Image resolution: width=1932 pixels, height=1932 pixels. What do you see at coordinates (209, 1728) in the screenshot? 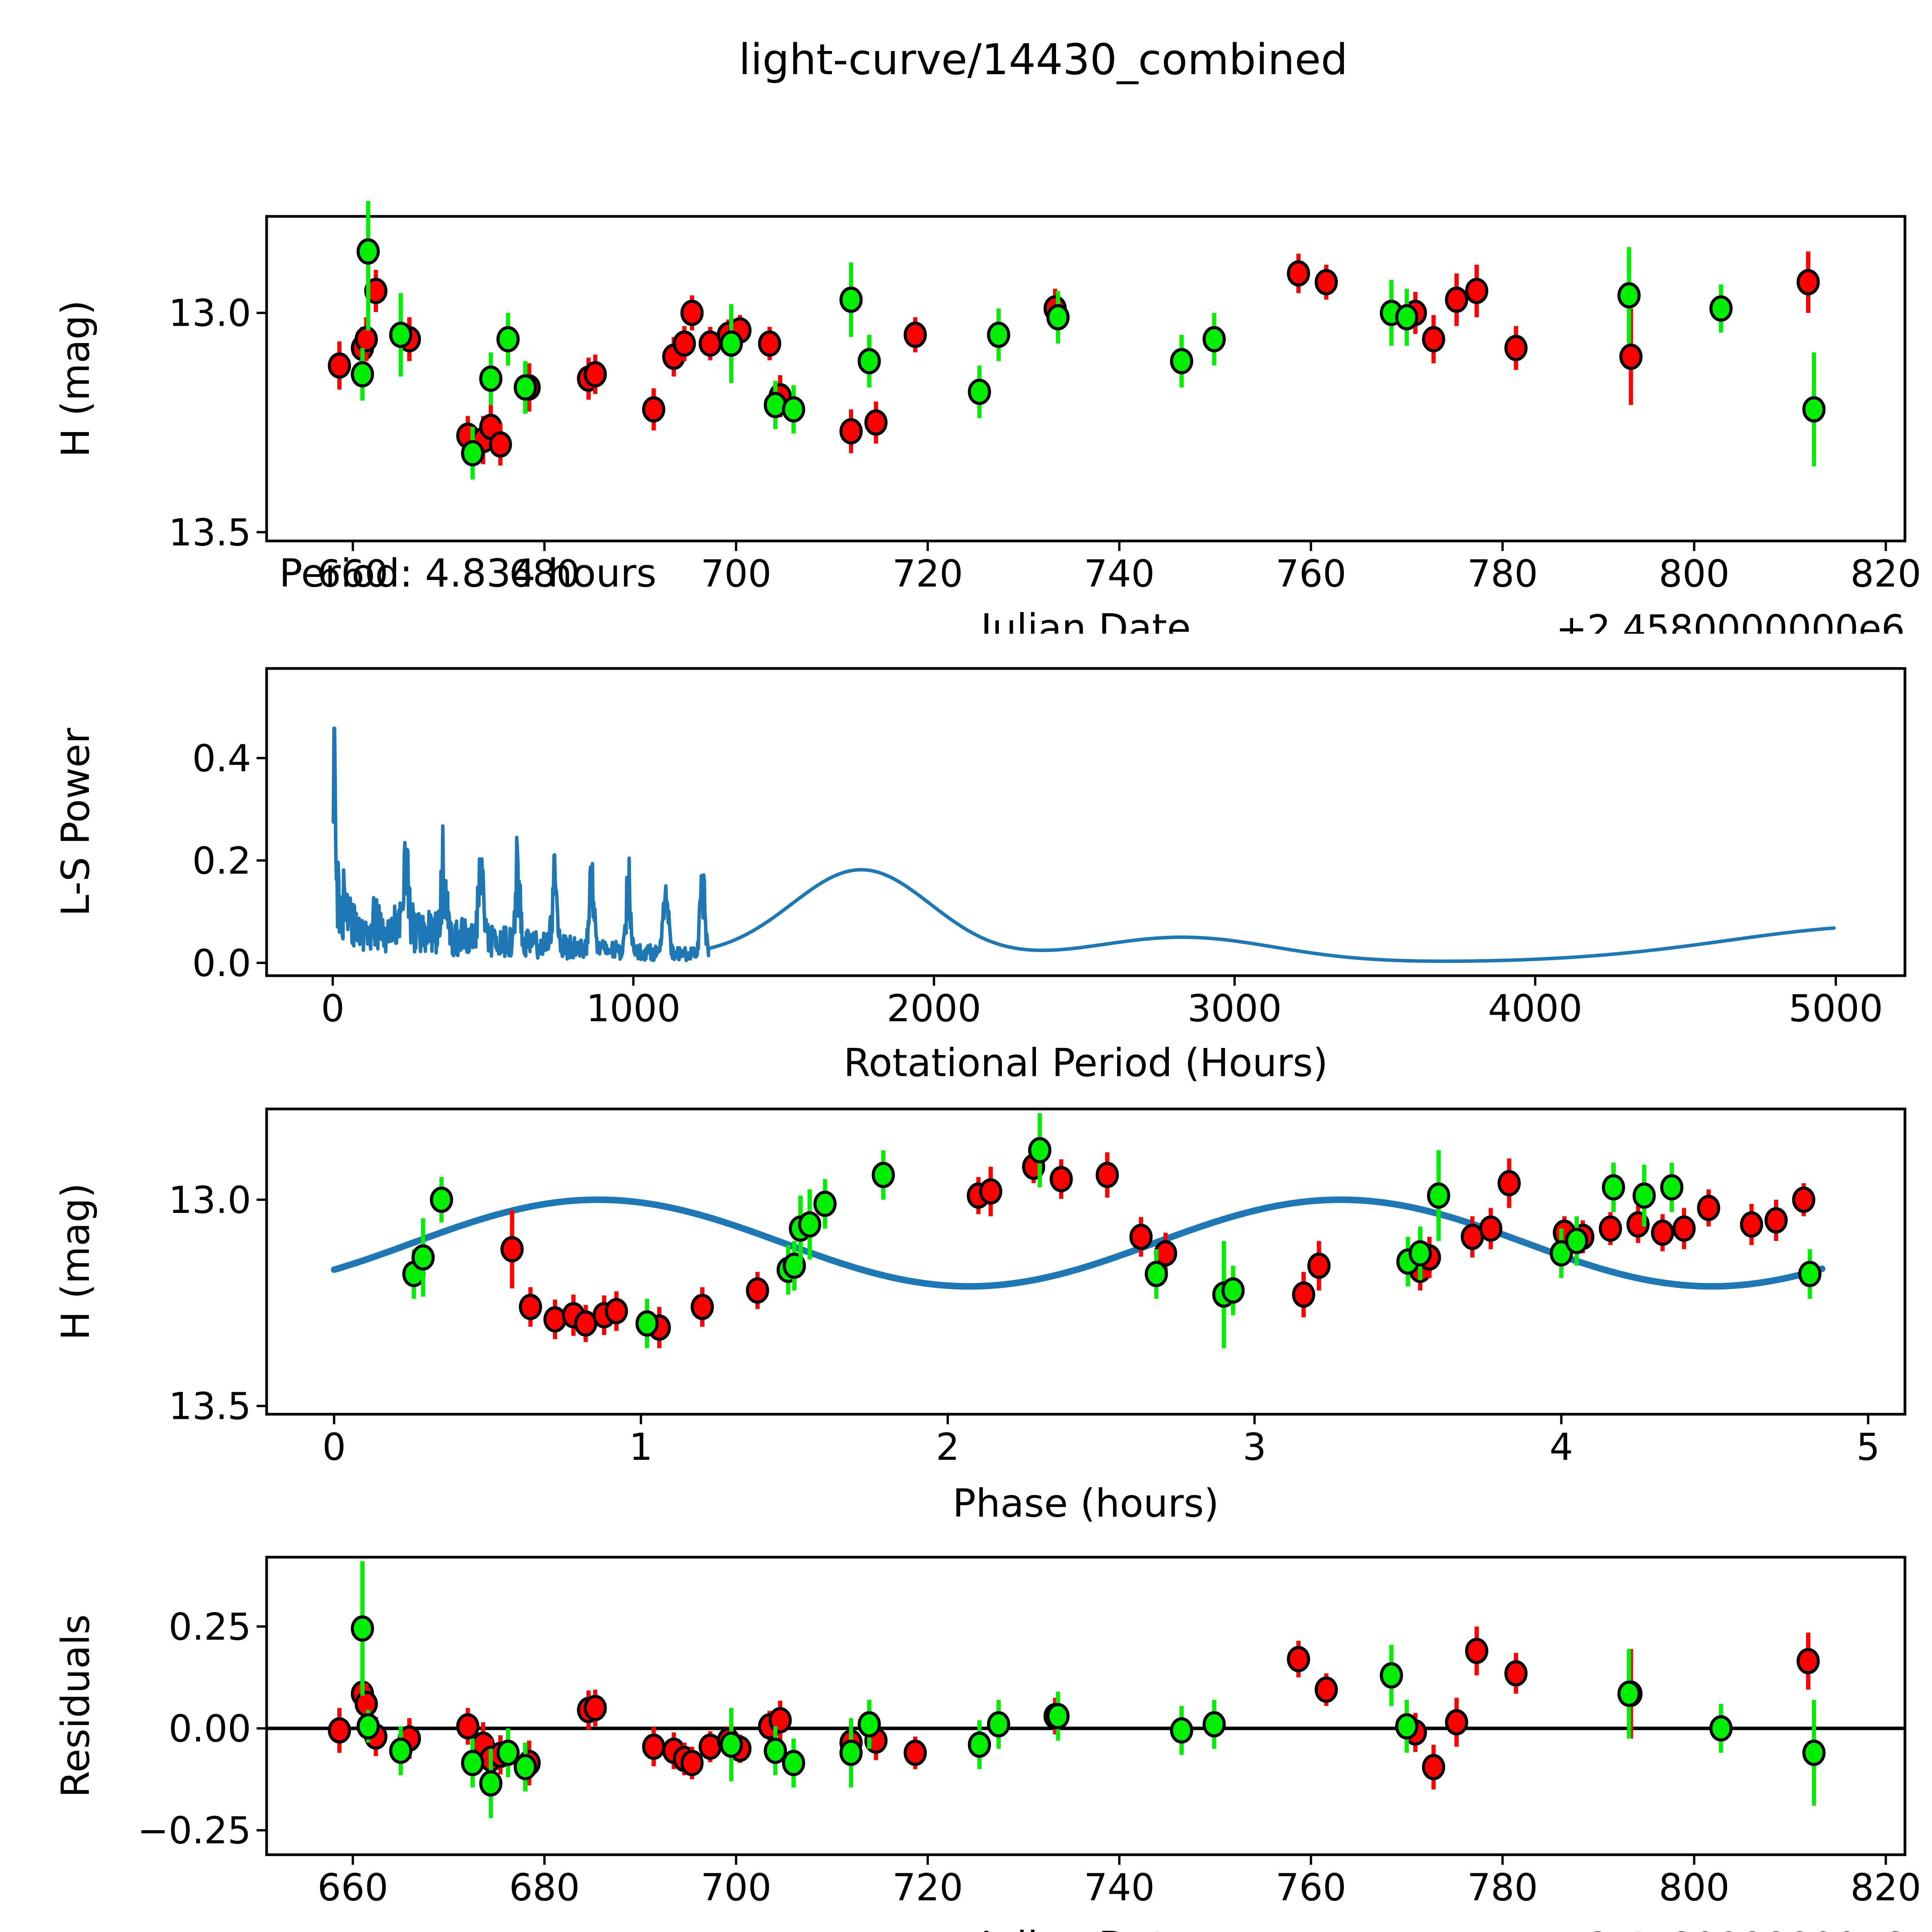
I see `y-tick-label: 0.00` at bounding box center [209, 1728].